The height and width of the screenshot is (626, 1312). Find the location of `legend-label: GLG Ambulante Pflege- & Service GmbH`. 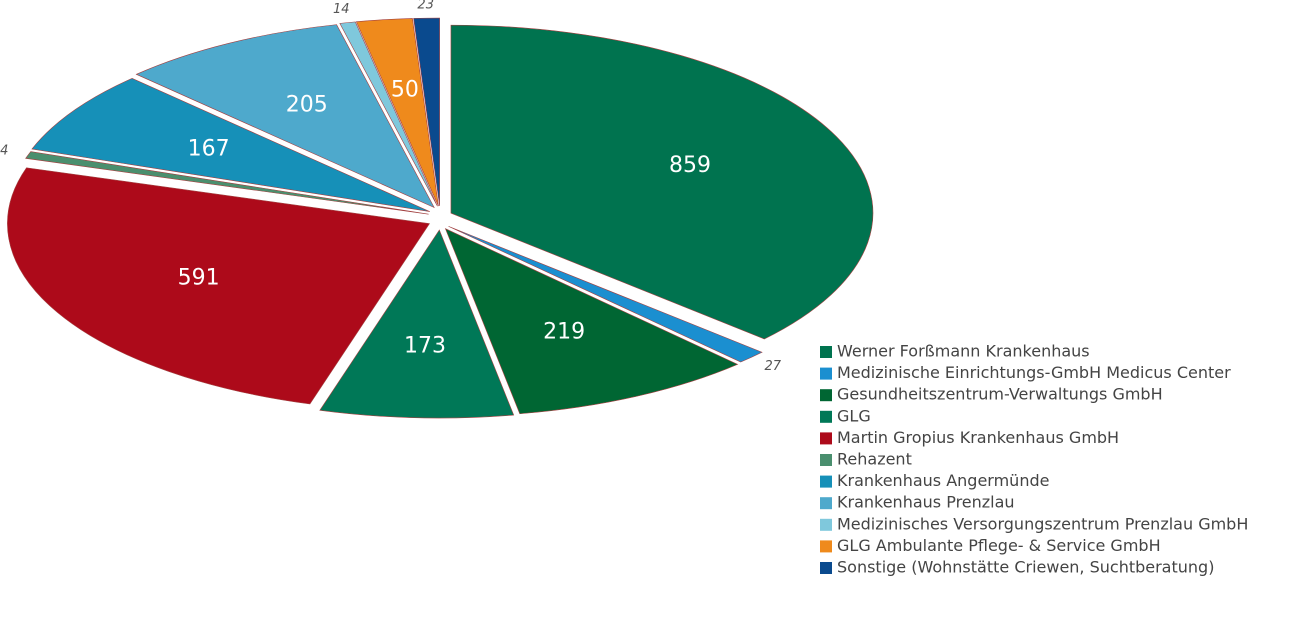

legend-label: GLG Ambulante Pflege- & Service GmbH is located at coordinates (999, 545).